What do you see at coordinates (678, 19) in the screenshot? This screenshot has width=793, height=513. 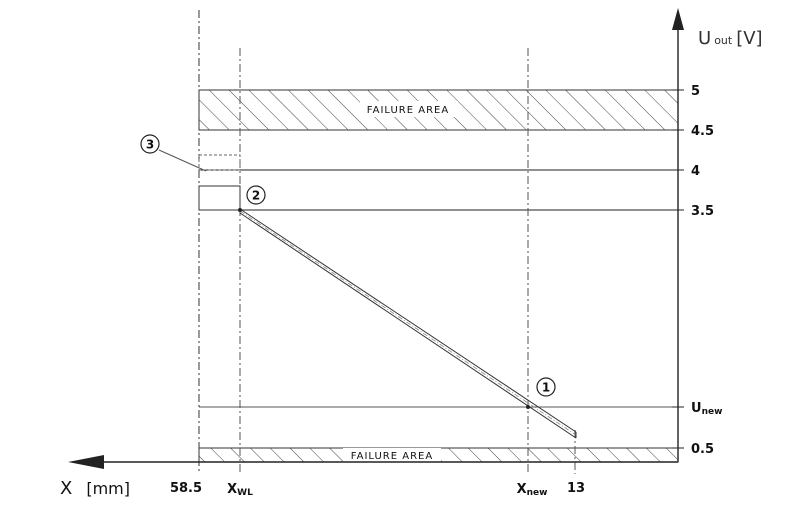 I see `y-axis-arrow` at bounding box center [678, 19].